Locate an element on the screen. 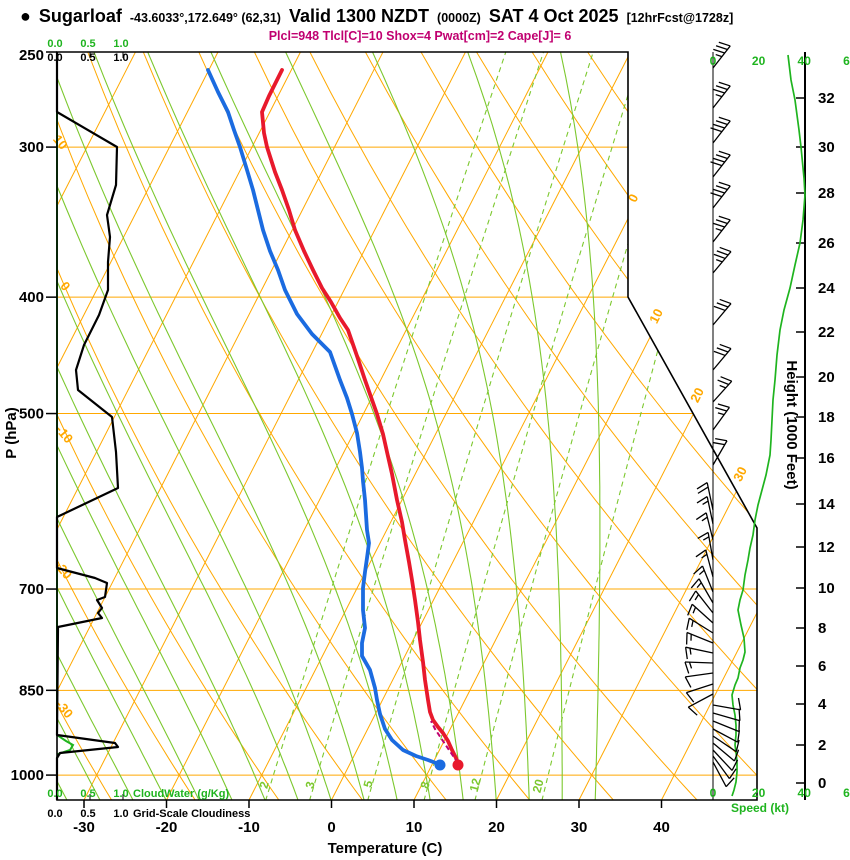 The image size is (850, 860). svg-text: CloudWater (g/Kg) is located at coordinates (181, 794).